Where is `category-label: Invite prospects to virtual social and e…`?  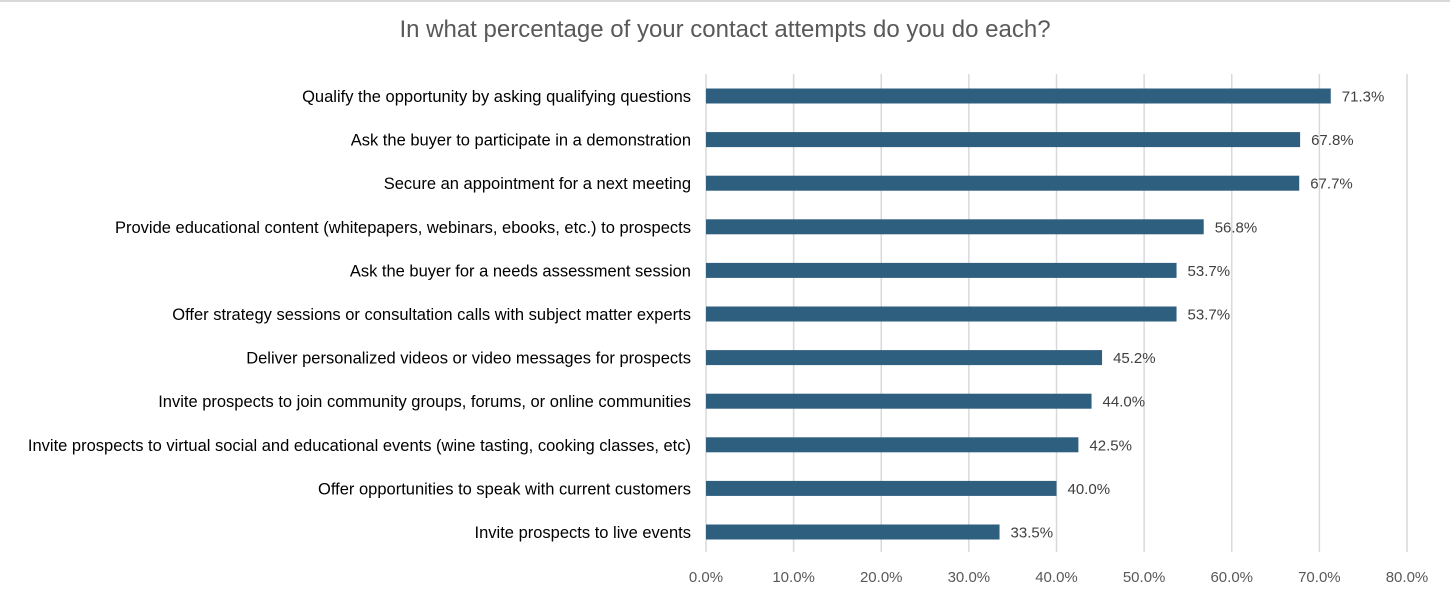
category-label: Invite prospects to virtual social and e… is located at coordinates (359, 446).